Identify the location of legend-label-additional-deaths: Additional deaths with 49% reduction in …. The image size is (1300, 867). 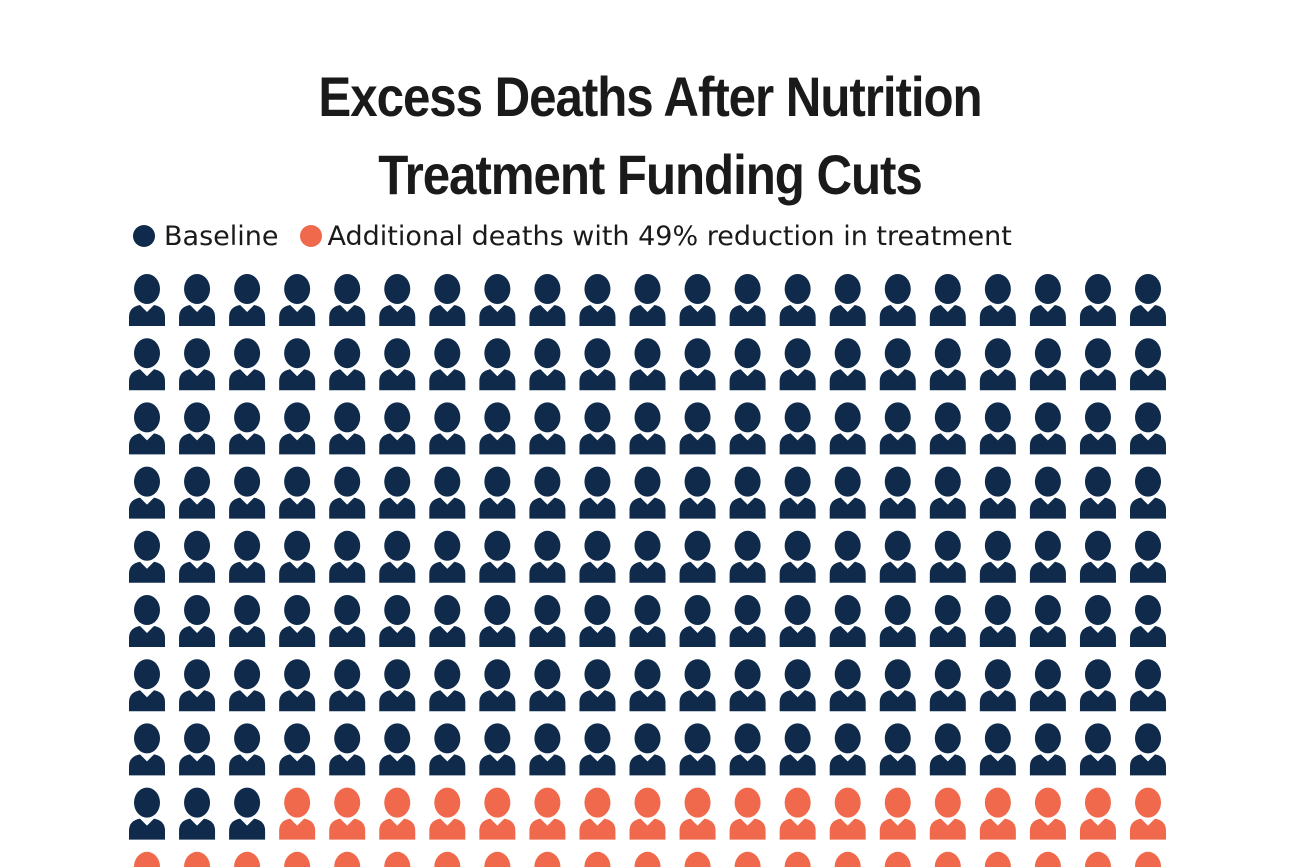
(669, 236).